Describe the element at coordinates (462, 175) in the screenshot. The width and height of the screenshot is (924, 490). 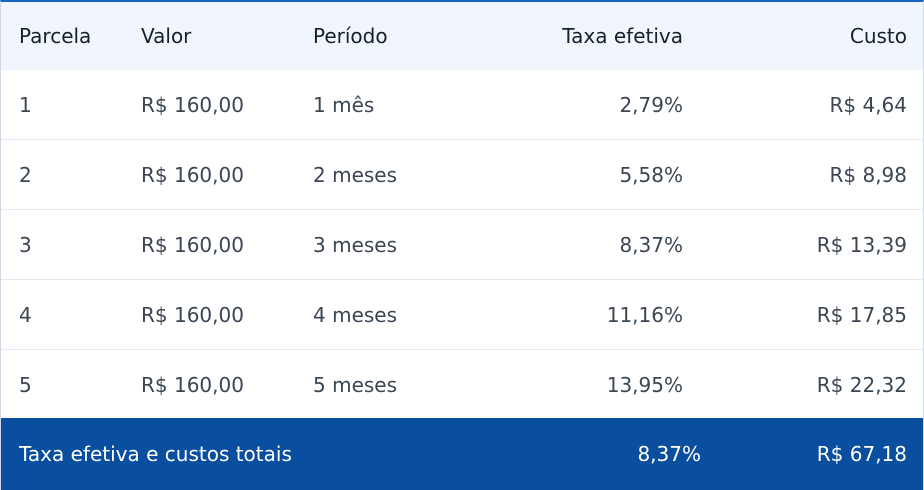
I see `table-row: 2 R$ 160,00 2 meses 5,58% R$ 8,98` at that location.